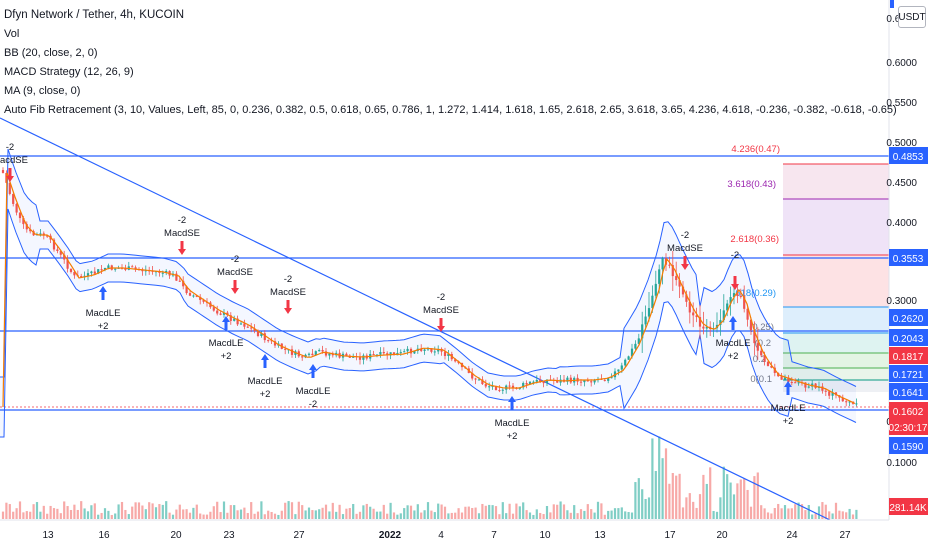 This screenshot has height=550, width=932. What do you see at coordinates (235, 287) in the screenshot?
I see `sell-arrow-icon` at bounding box center [235, 287].